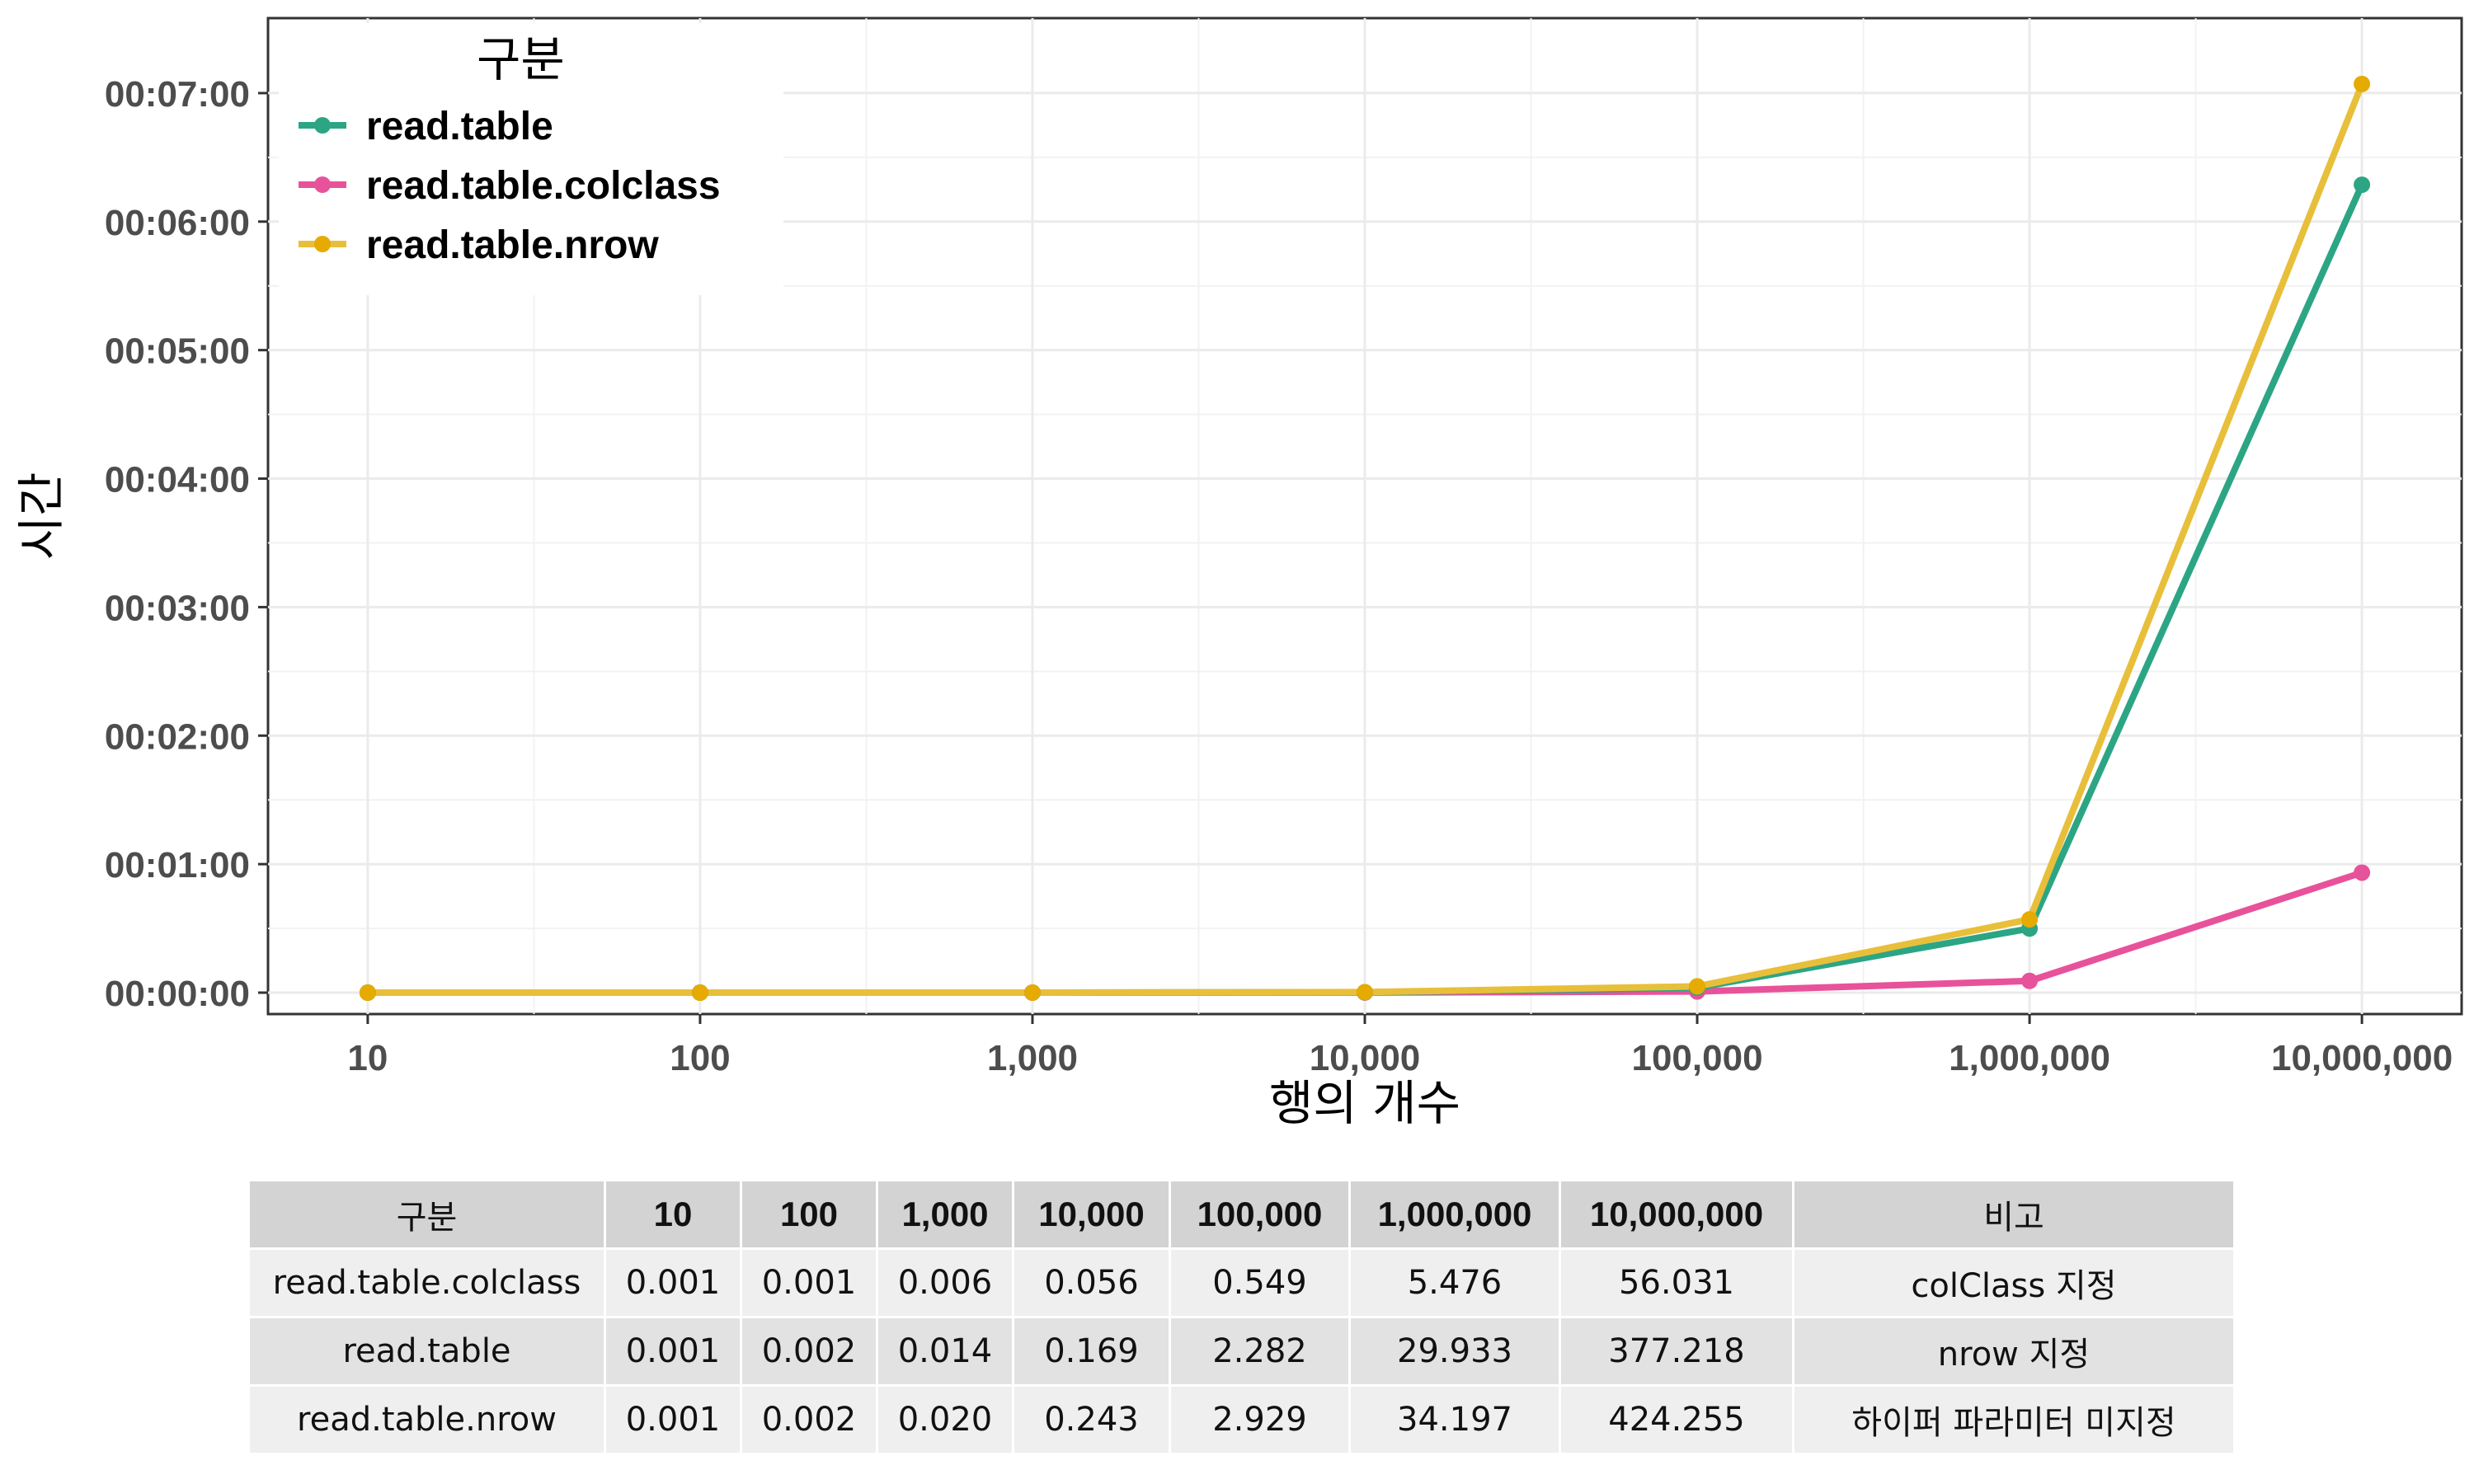 The width and height of the screenshot is (2474, 1484). What do you see at coordinates (1364, 1103) in the screenshot?
I see `x-axis-title: 행의 개수` at bounding box center [1364, 1103].